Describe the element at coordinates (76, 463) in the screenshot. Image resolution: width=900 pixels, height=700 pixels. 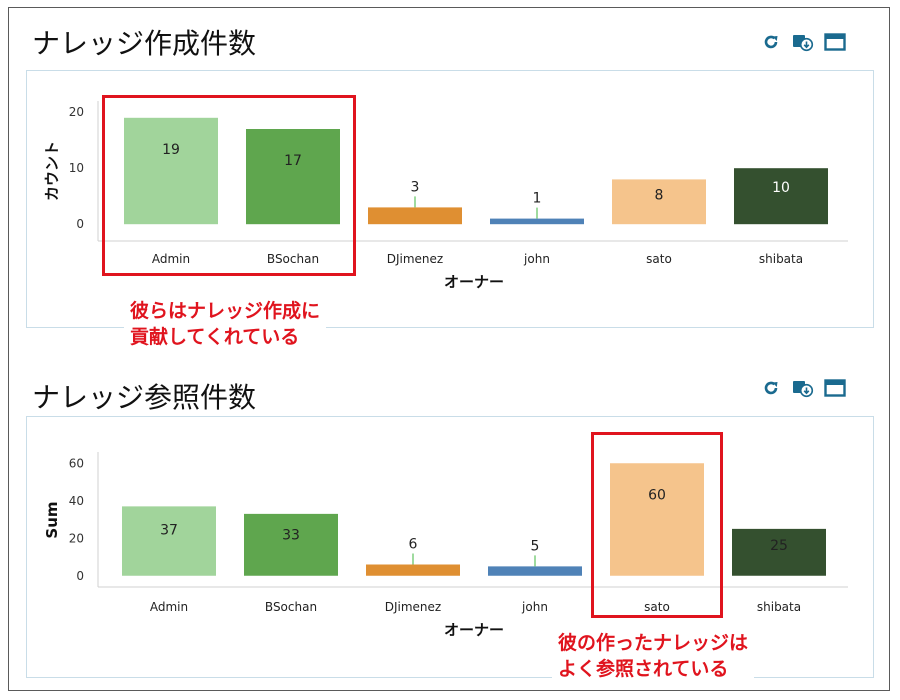
I see `y-tick-label: 60` at that location.